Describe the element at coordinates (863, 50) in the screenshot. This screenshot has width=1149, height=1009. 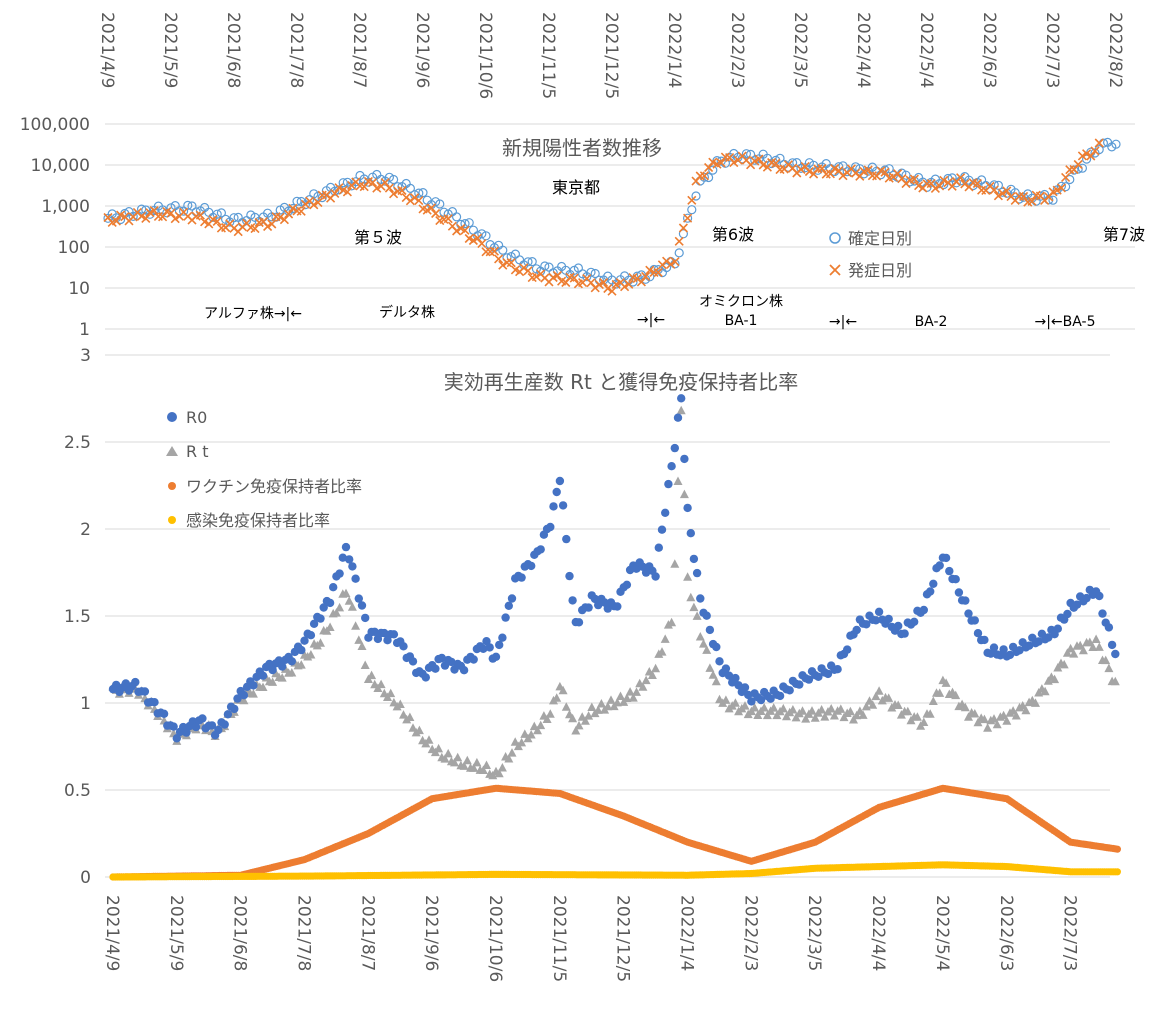
I see `top-x-tick-label: 2022/4/4` at that location.